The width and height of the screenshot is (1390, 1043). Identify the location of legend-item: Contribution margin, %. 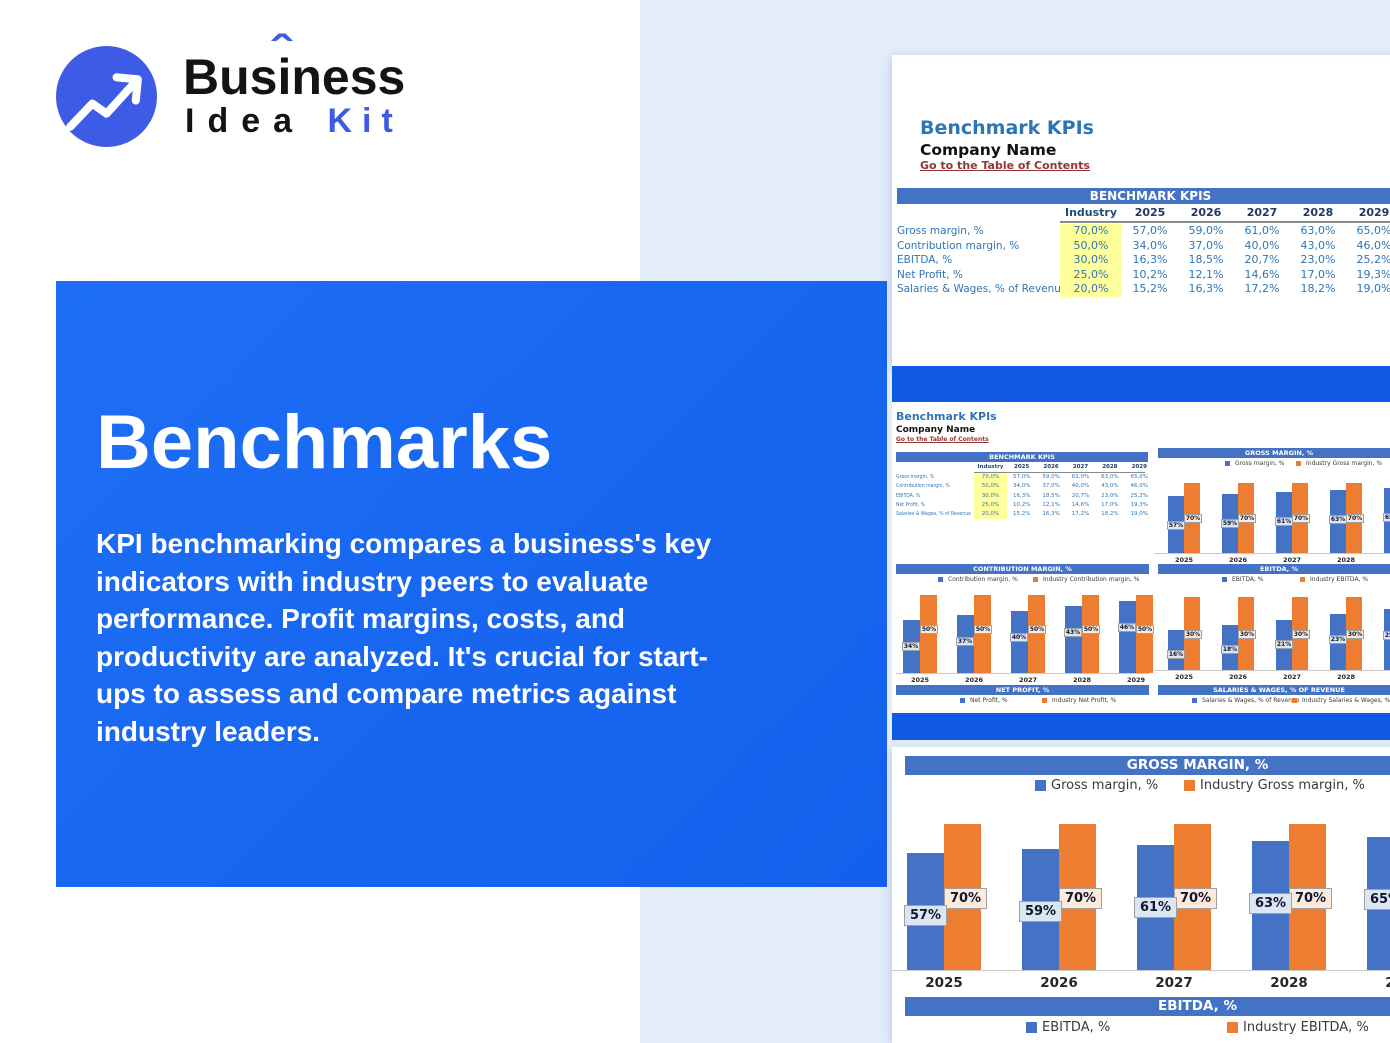
(978, 579).